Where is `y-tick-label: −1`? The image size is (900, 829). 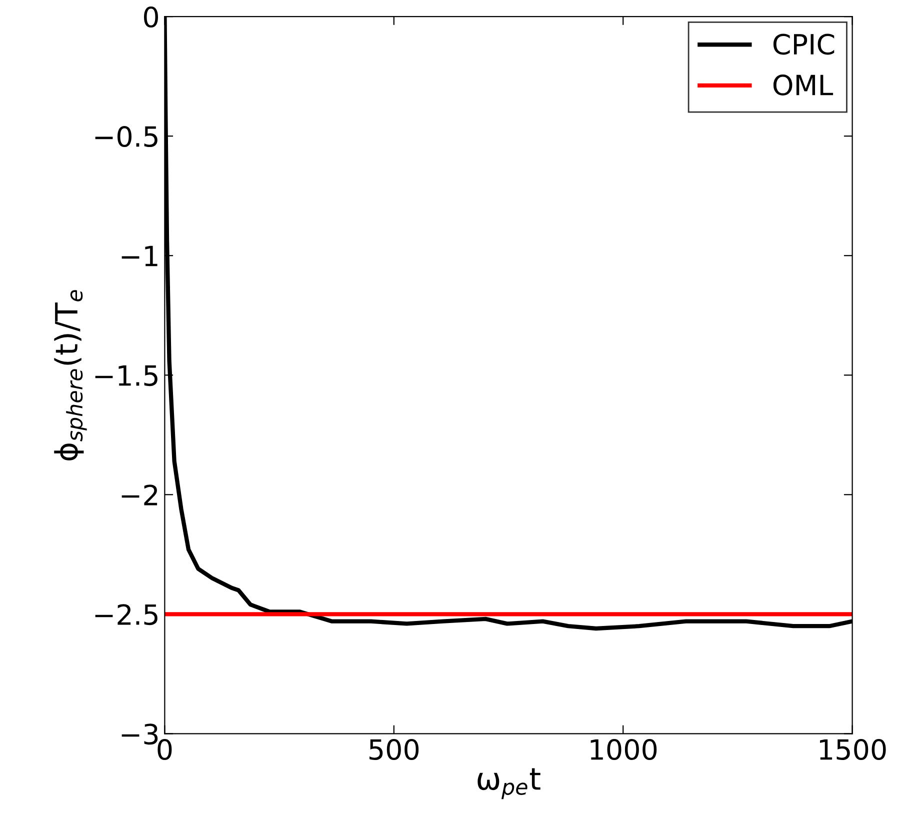 y-tick-label: −1 is located at coordinates (140, 256).